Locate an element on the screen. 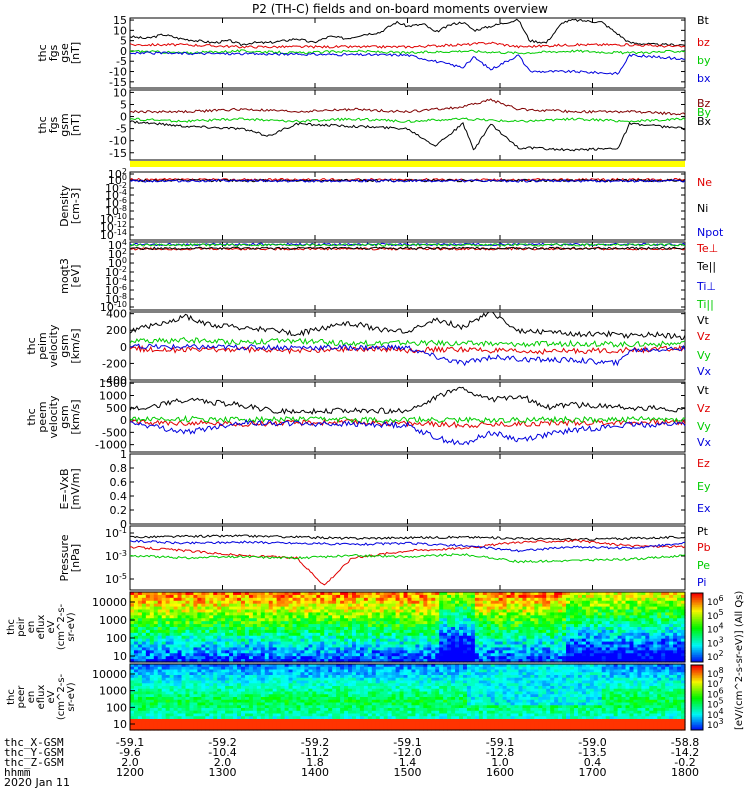  legend-label-0: Ne is located at coordinates (704, 182).